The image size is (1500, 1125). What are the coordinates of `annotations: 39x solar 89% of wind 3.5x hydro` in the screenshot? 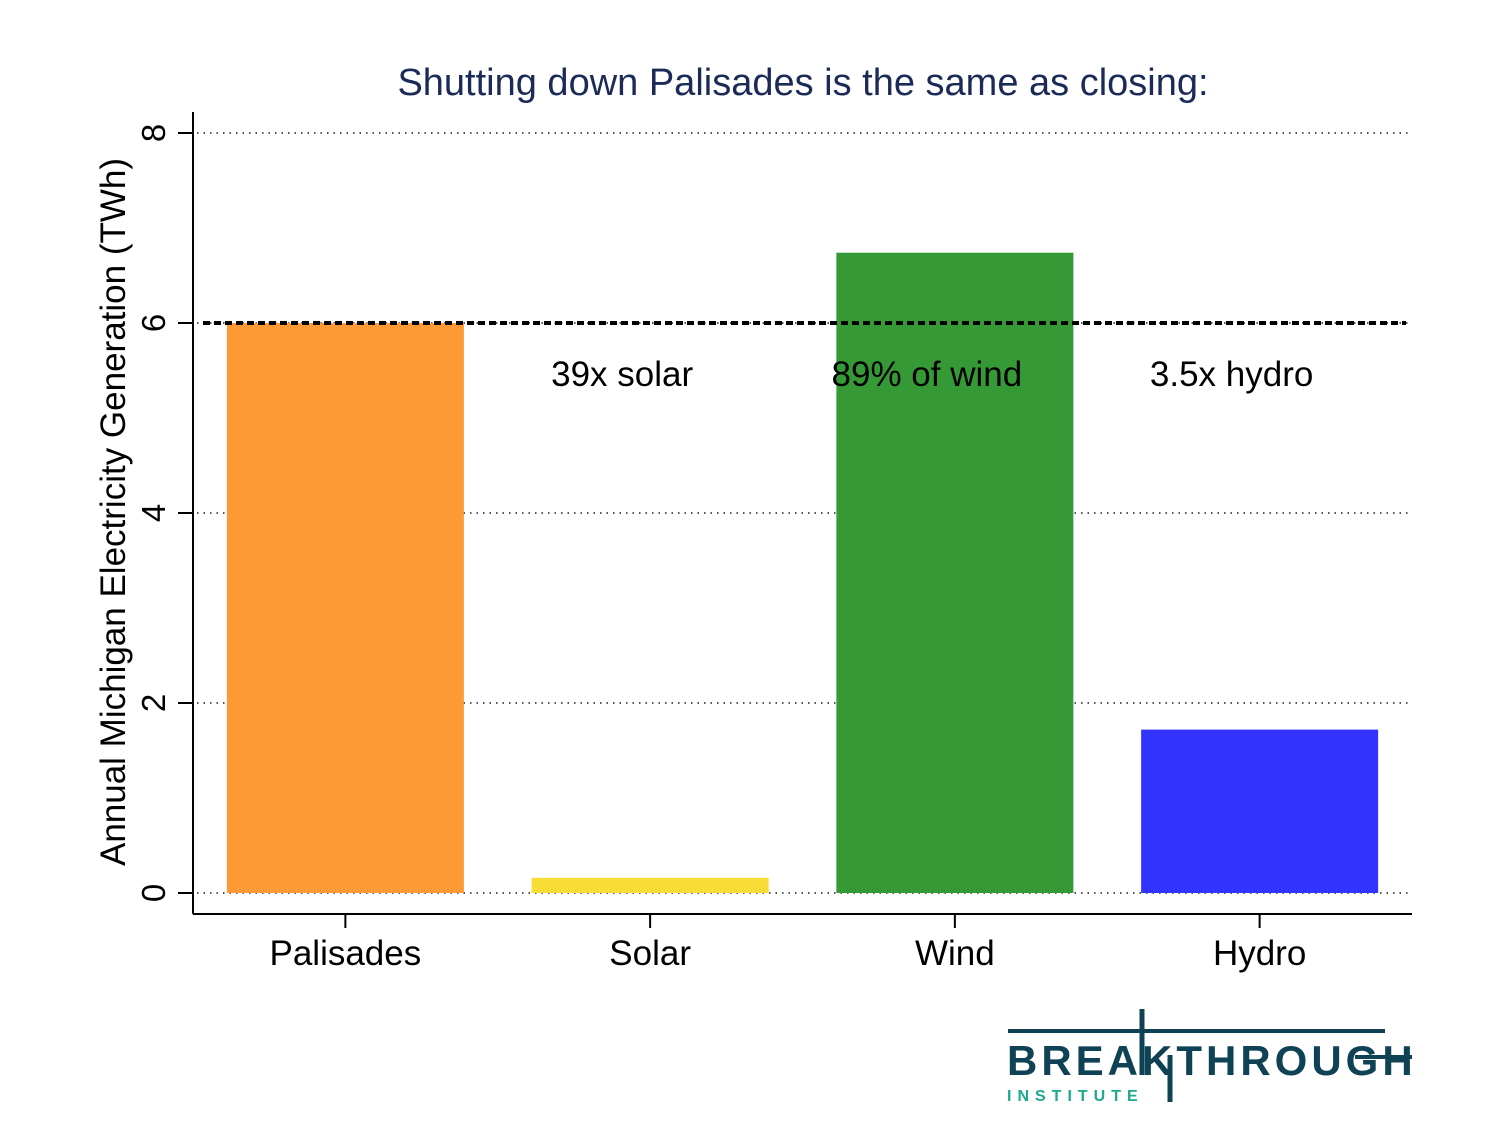 It's located at (932, 374).